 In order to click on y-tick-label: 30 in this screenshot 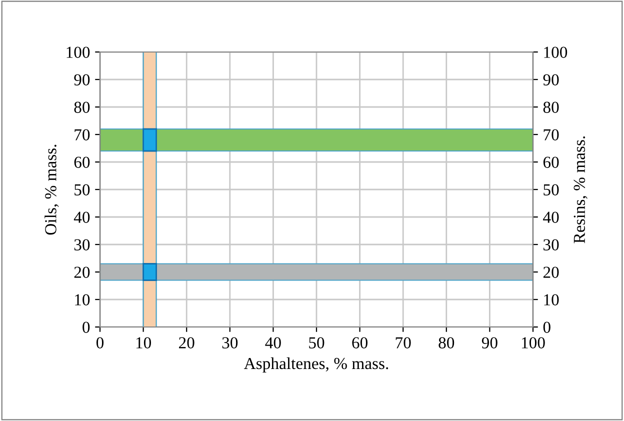, I will do `click(82, 244)`.